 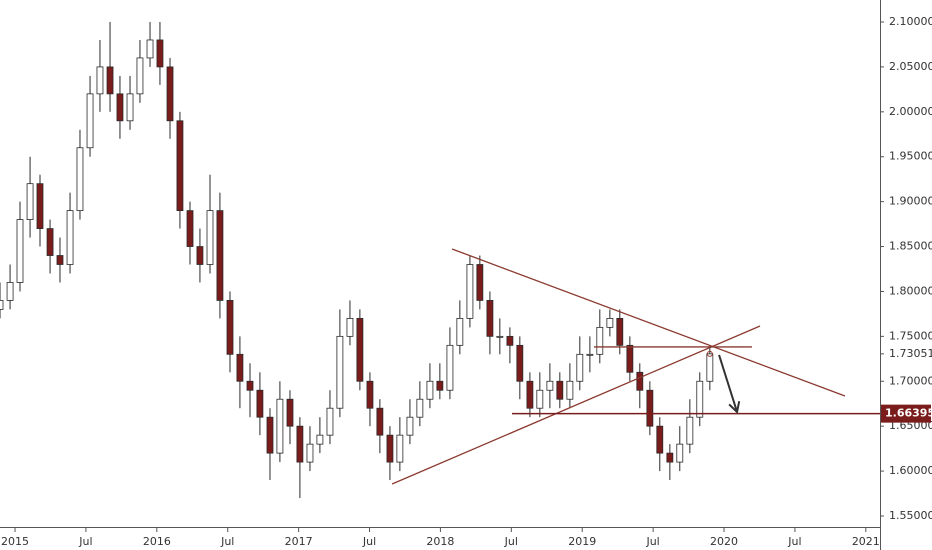 What do you see at coordinates (157, 541) in the screenshot?
I see `x-tick-label: 2016` at bounding box center [157, 541].